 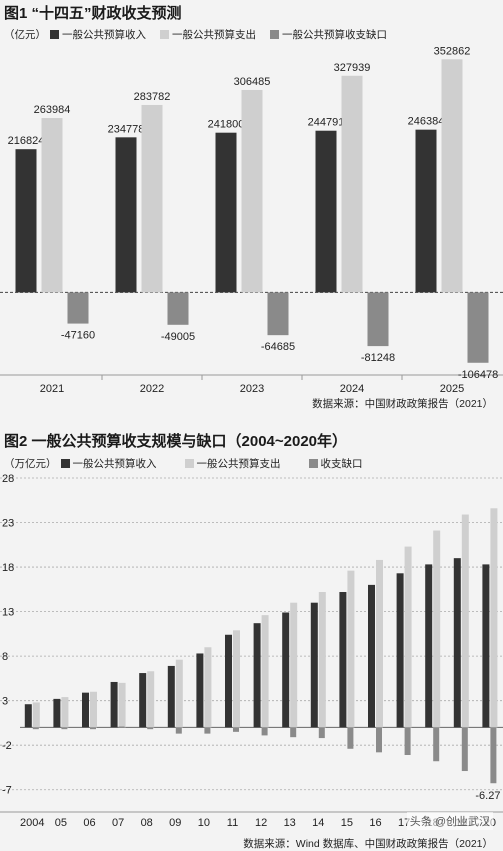 I want to click on legend-deficit-label: 一般公共预算收支缺口, so click(x=334, y=35).